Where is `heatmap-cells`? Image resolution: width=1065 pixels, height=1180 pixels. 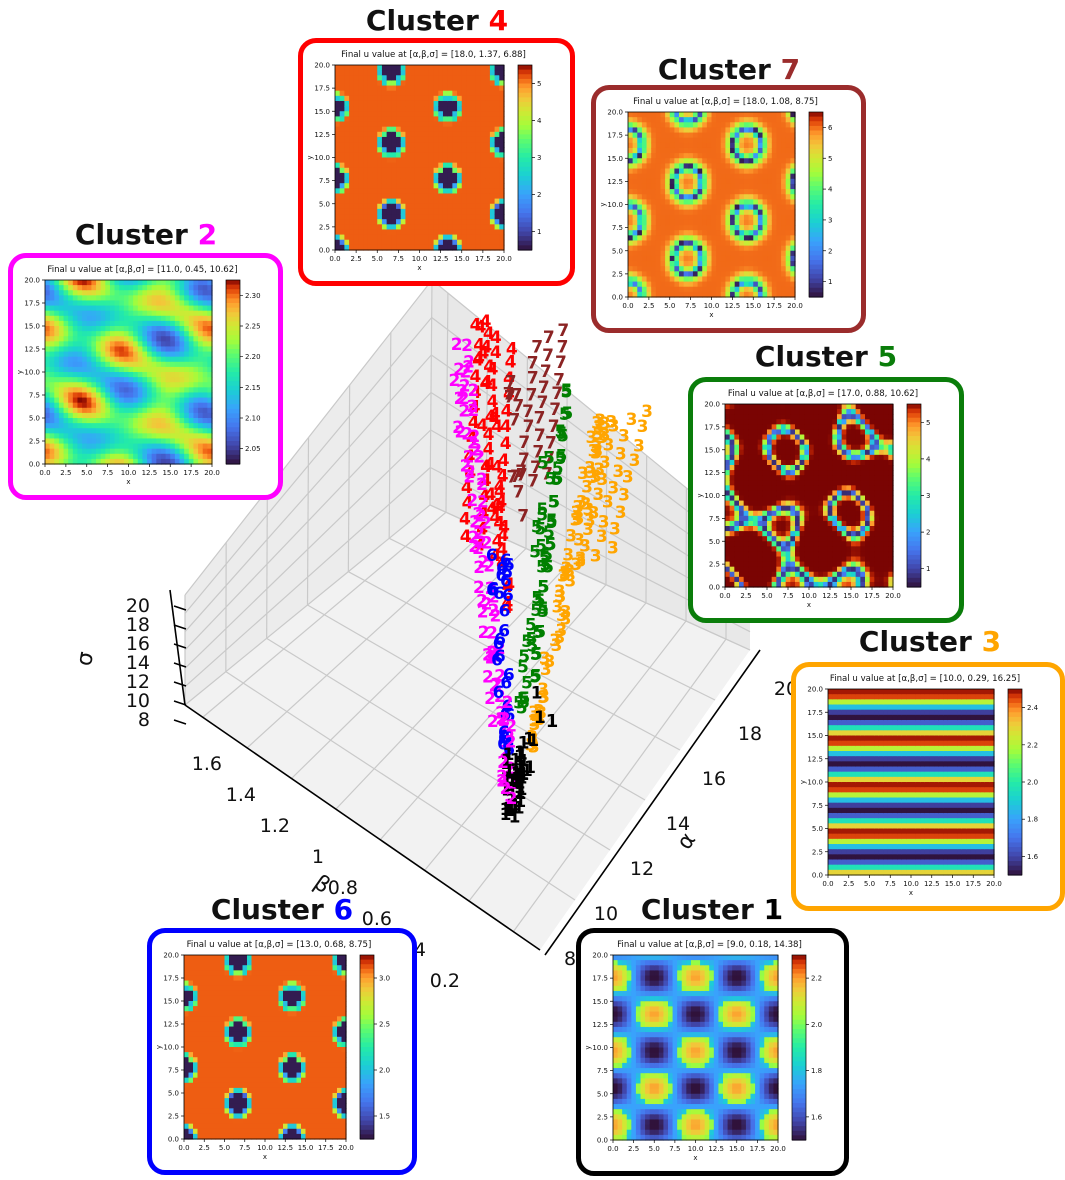
heatmap-cells is located at coordinates (809, 496).